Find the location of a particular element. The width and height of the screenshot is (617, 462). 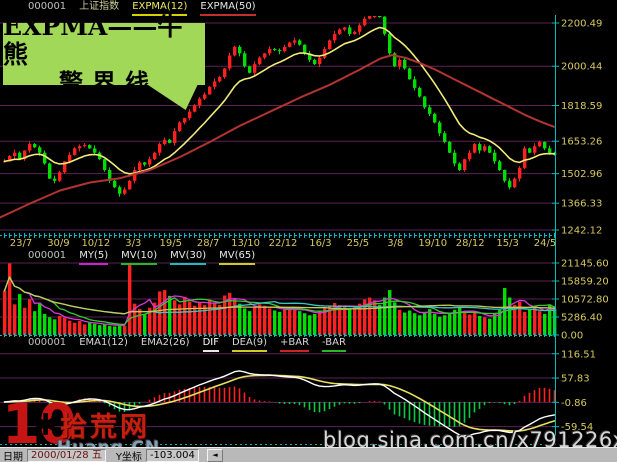

indicator-legend: EXPMA(12) is located at coordinates (160, 8).